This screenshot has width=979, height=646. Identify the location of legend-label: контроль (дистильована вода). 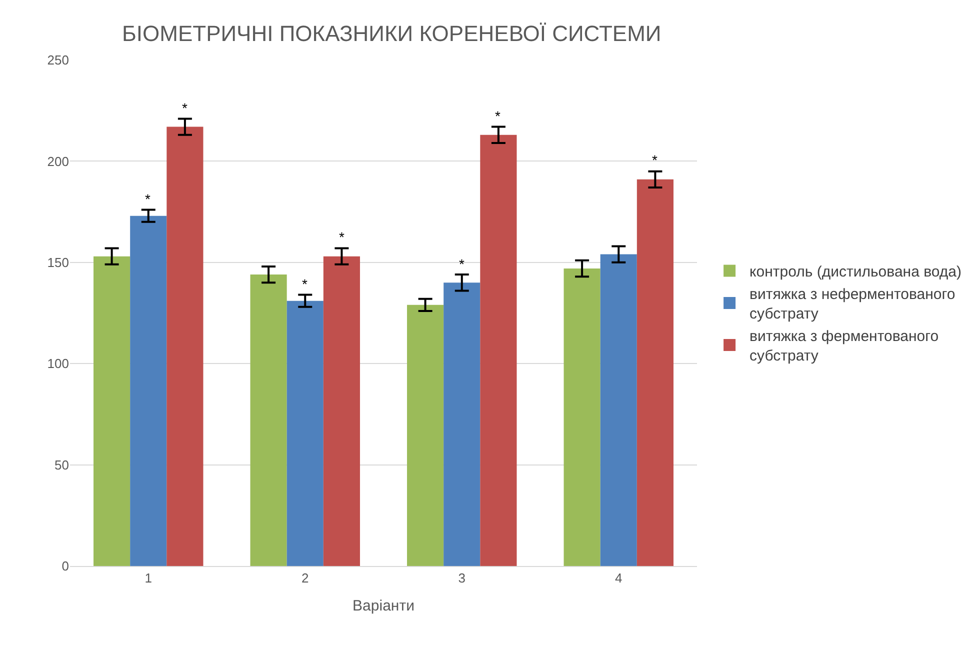
(856, 272).